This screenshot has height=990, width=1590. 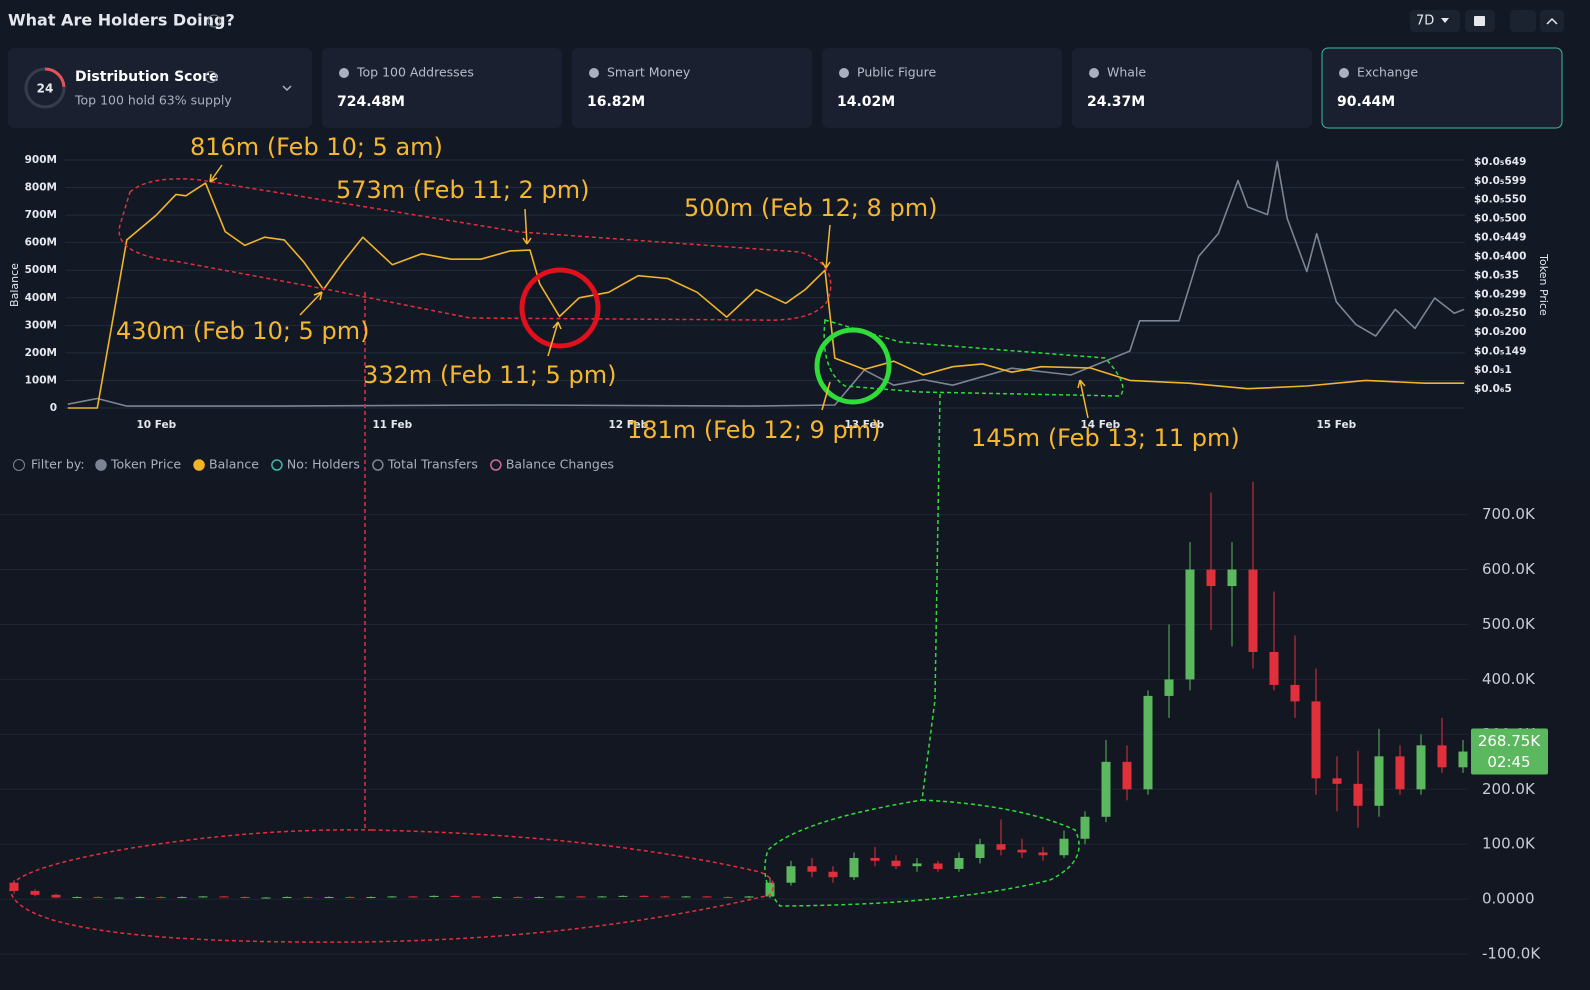 I want to click on y2-tick-label: $0.0₅35, so click(x=1496, y=275).